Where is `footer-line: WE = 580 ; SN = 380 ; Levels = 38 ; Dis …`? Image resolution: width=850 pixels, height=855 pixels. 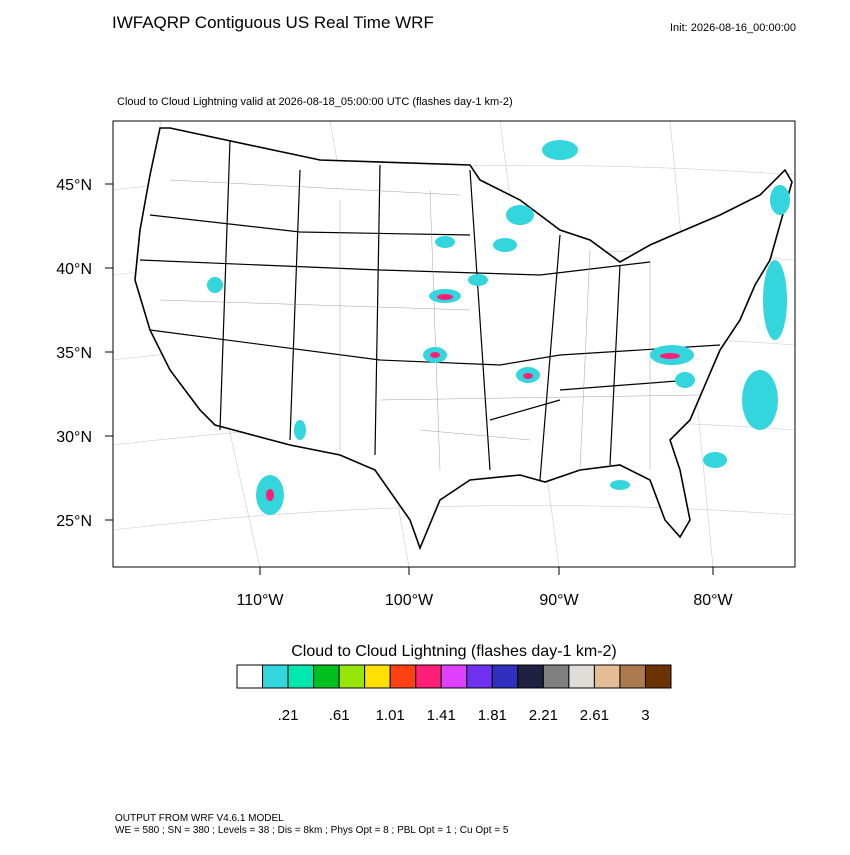 footer-line: WE = 580 ; SN = 380 ; Levels = 38 ; Dis … is located at coordinates (312, 830).